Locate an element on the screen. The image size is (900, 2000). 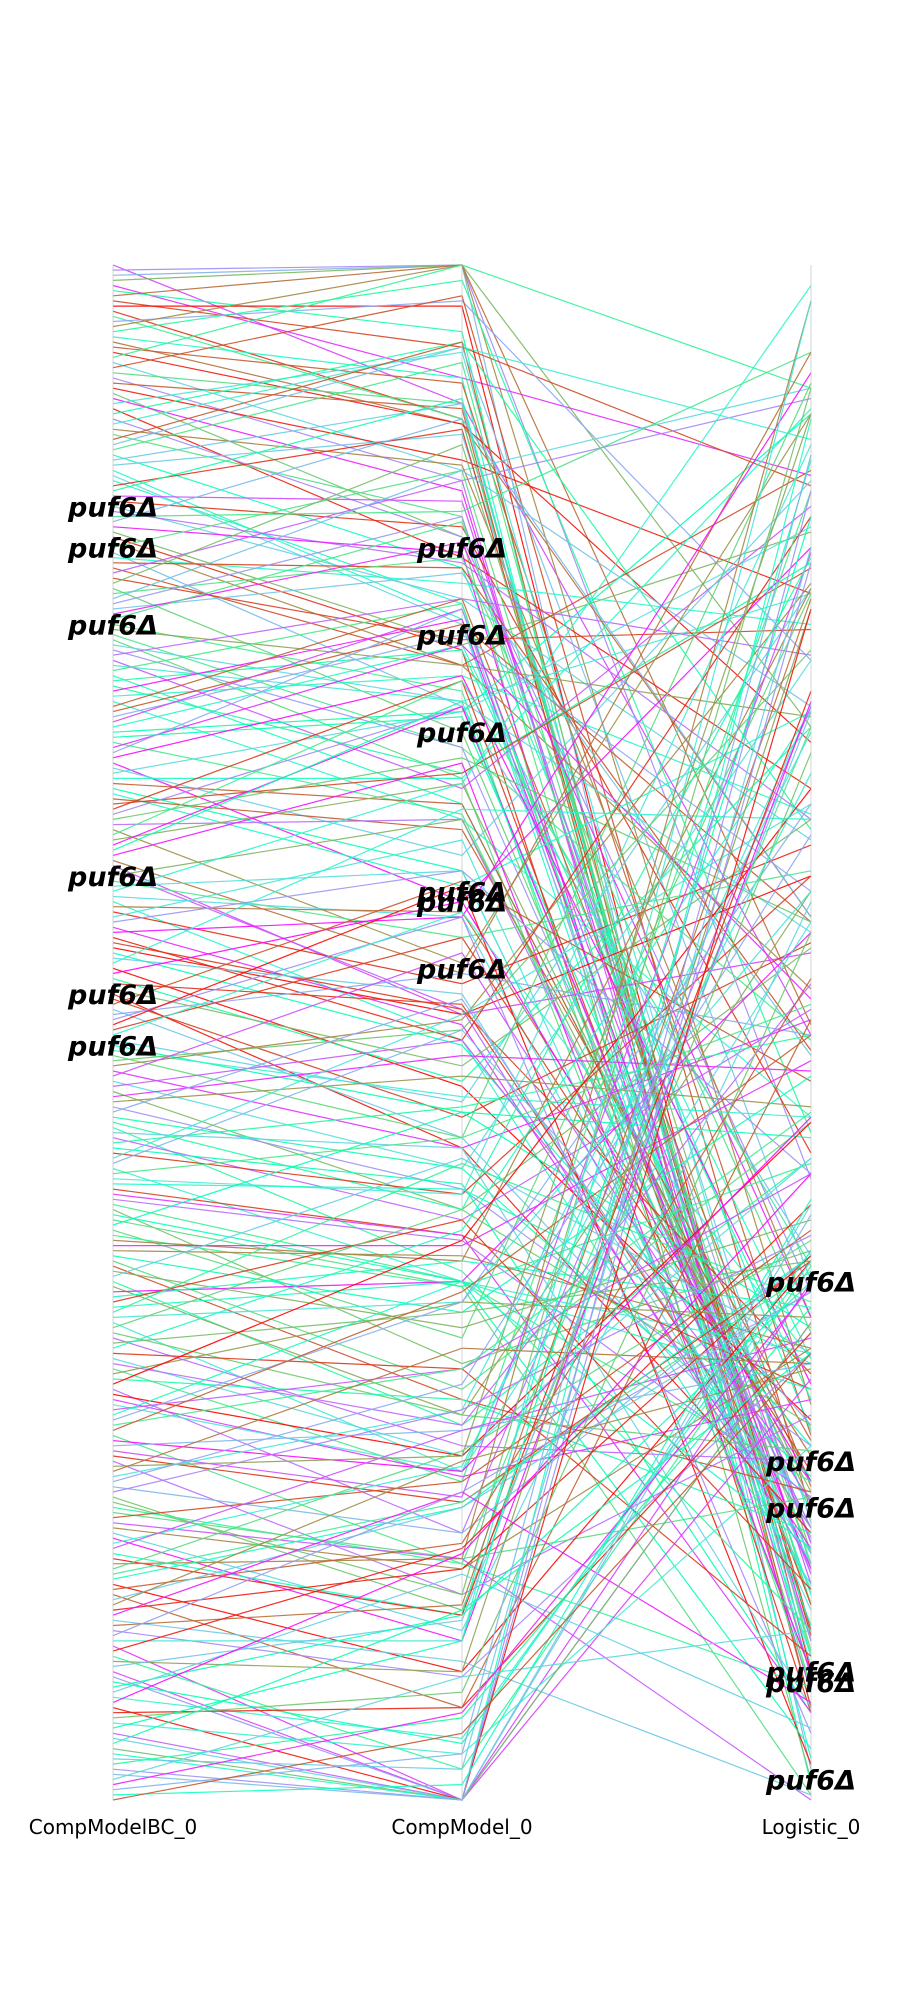
axis-label: CompModel_0 is located at coordinates (461, 1827).